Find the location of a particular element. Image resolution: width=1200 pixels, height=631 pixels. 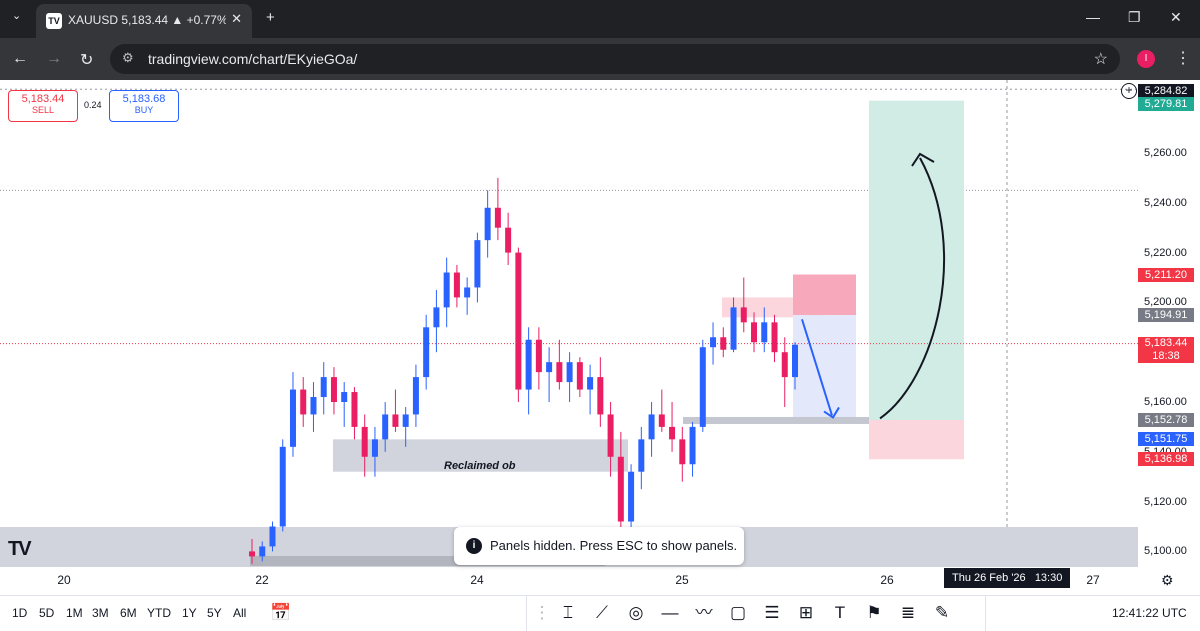

bookmark-star-icon: ☆ is located at coordinates (1100, 59).